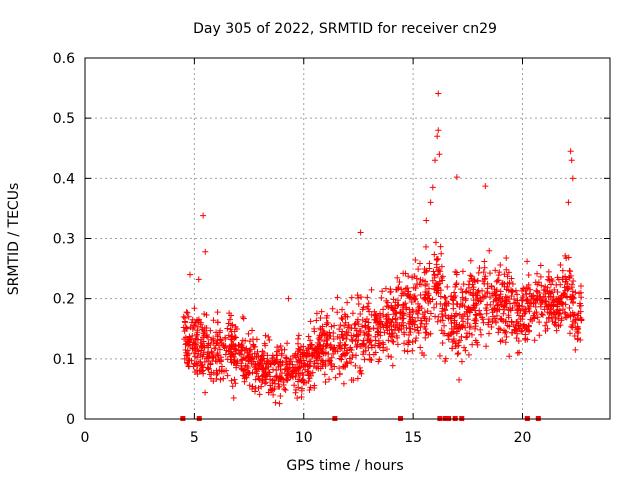  I want to click on y-tick-label: 0.1, so click(64, 360).